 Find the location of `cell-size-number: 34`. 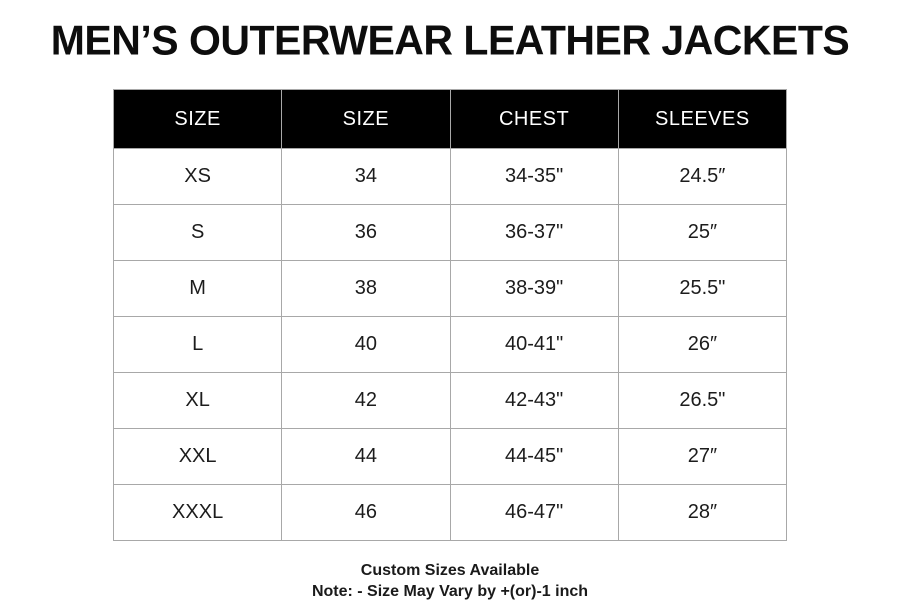

cell-size-number: 34 is located at coordinates (366, 176).